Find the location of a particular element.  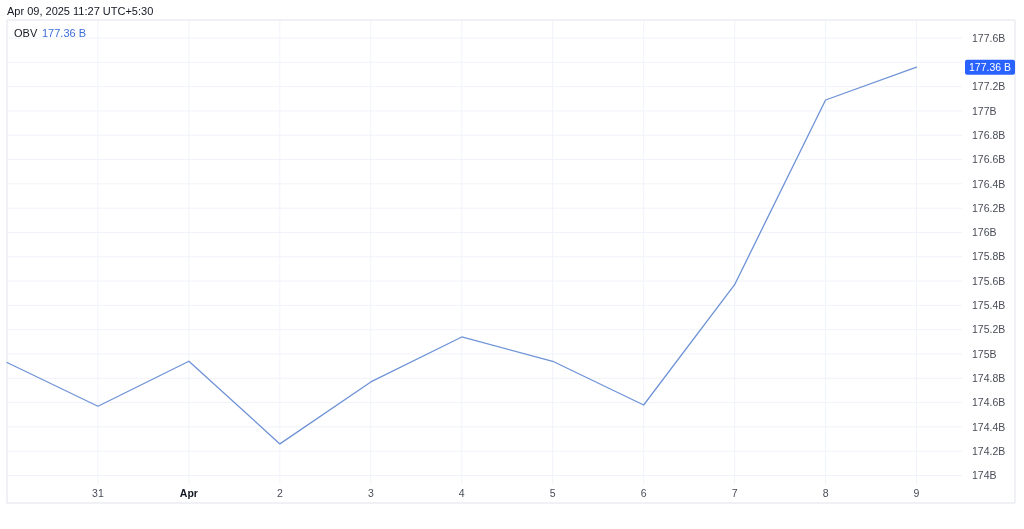

x-tick-label: Apr is located at coordinates (188, 493).